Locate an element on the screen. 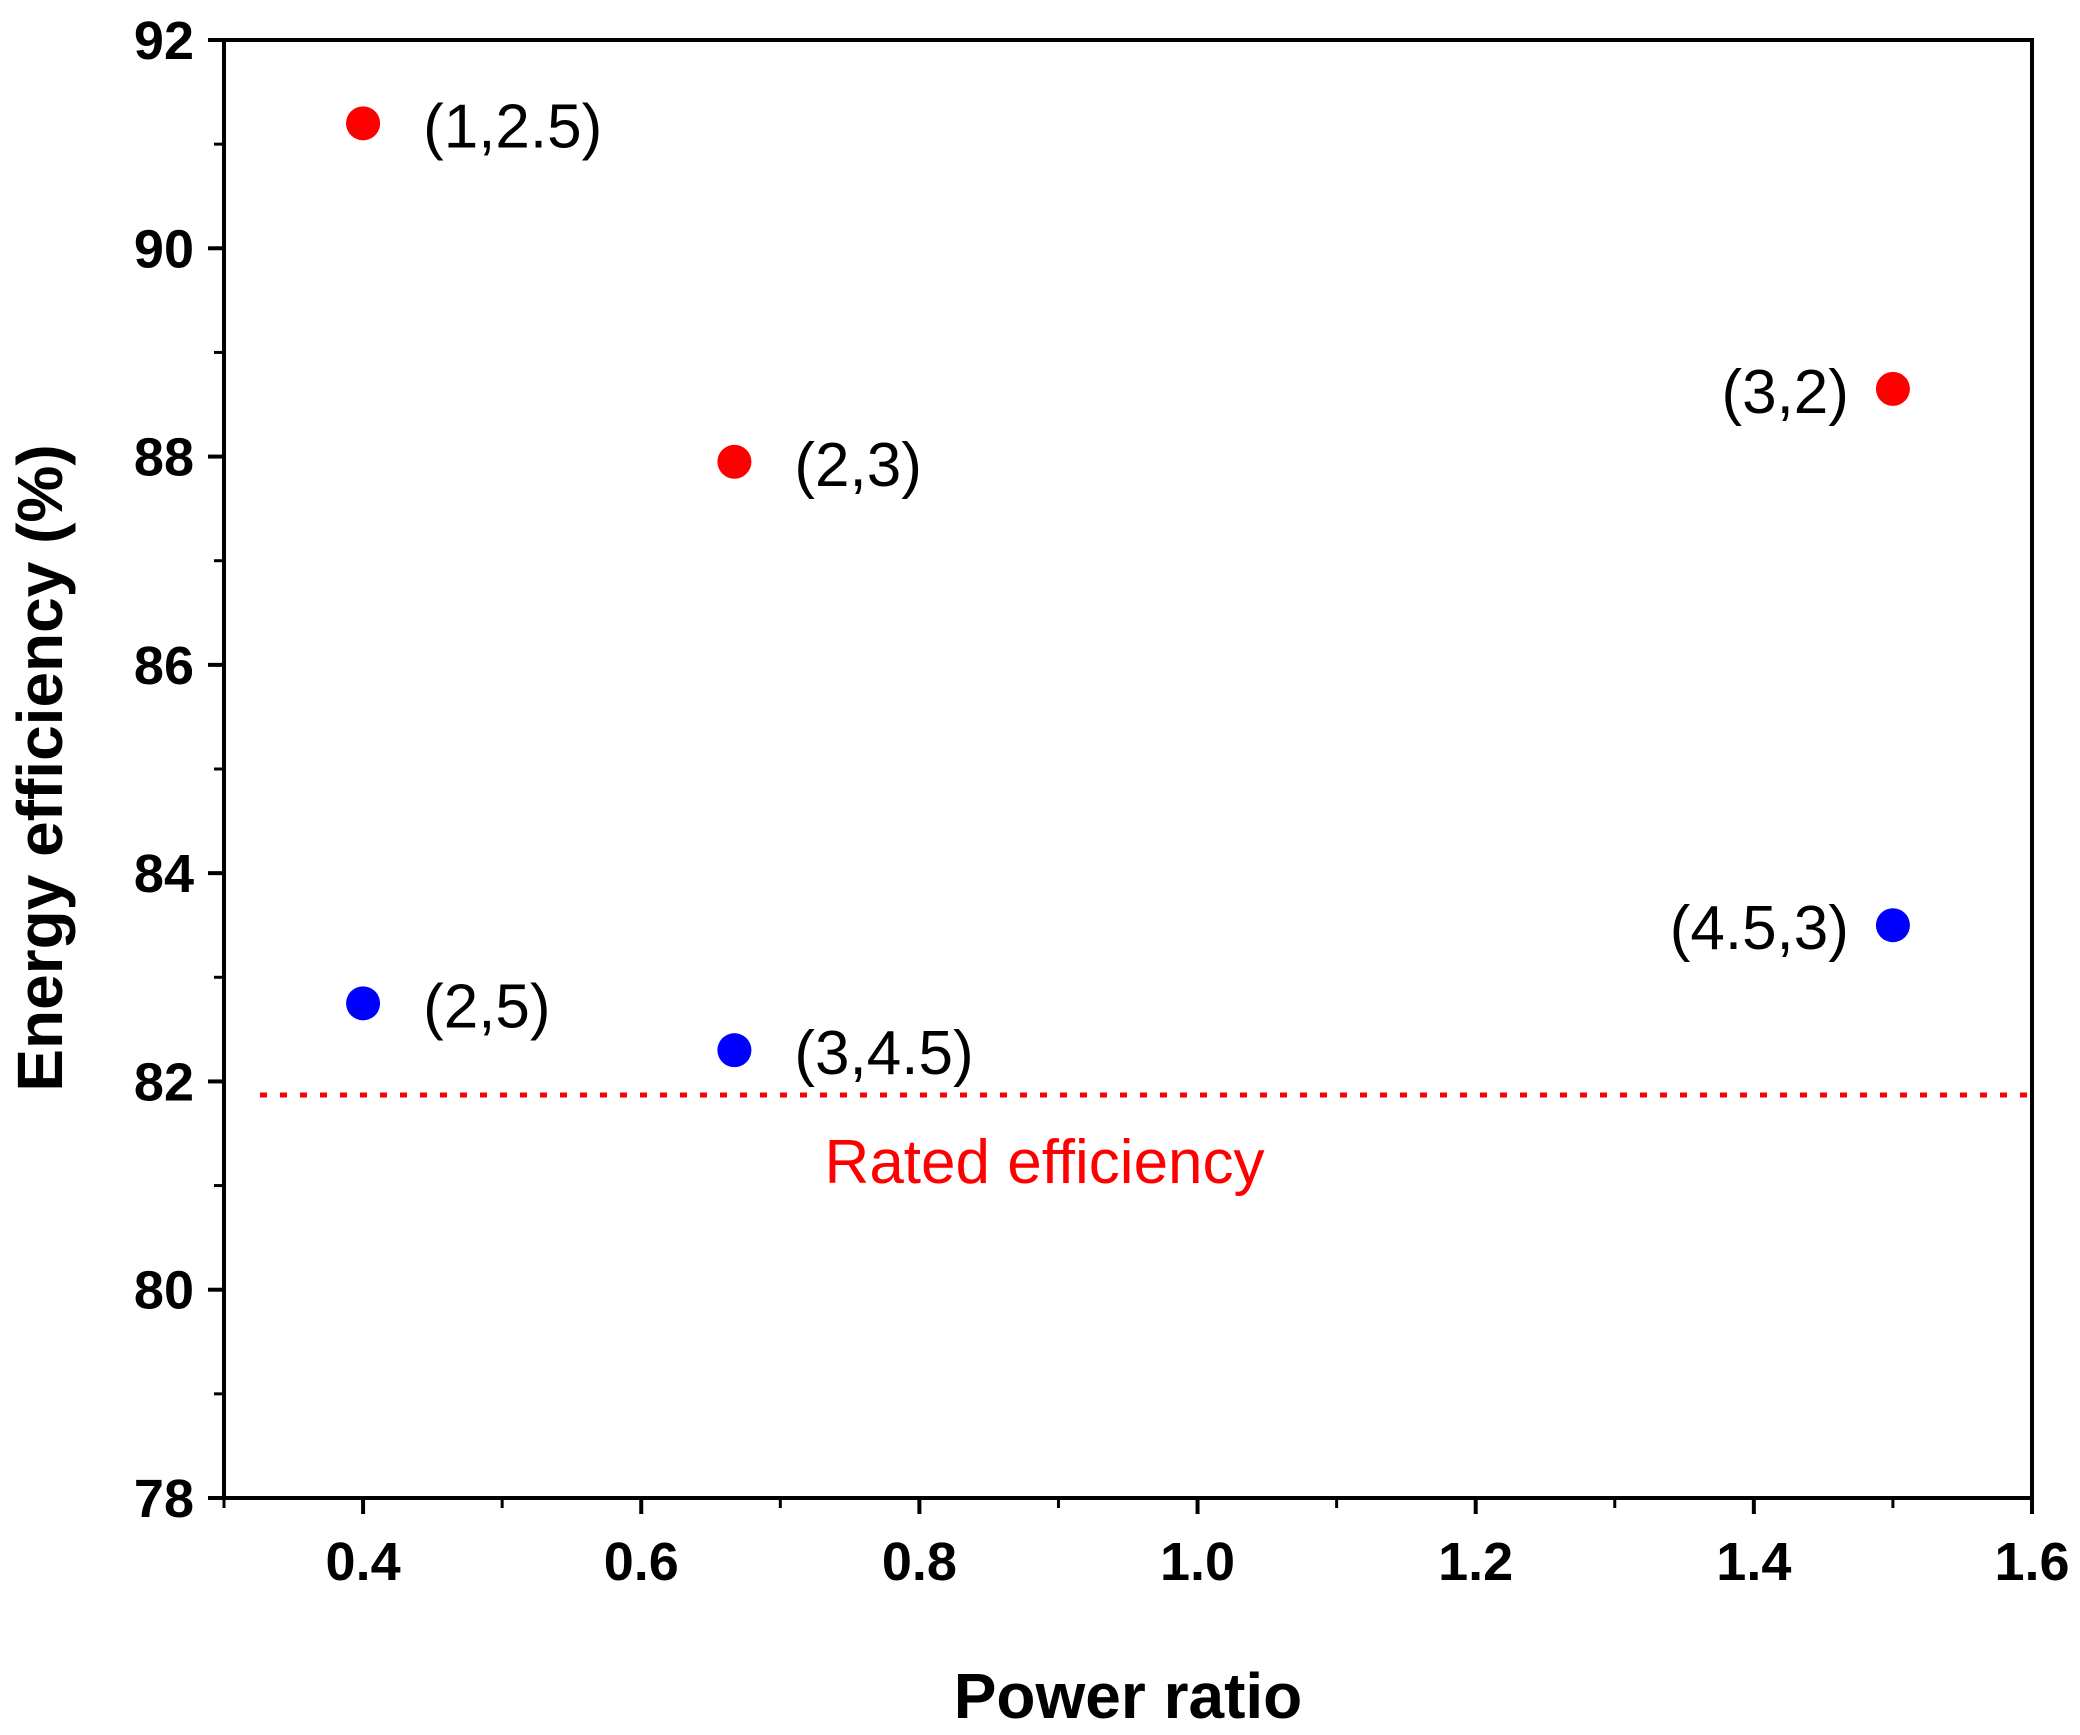 This screenshot has height=1735, width=2080. y-tick-label: 82 is located at coordinates (164, 1082).